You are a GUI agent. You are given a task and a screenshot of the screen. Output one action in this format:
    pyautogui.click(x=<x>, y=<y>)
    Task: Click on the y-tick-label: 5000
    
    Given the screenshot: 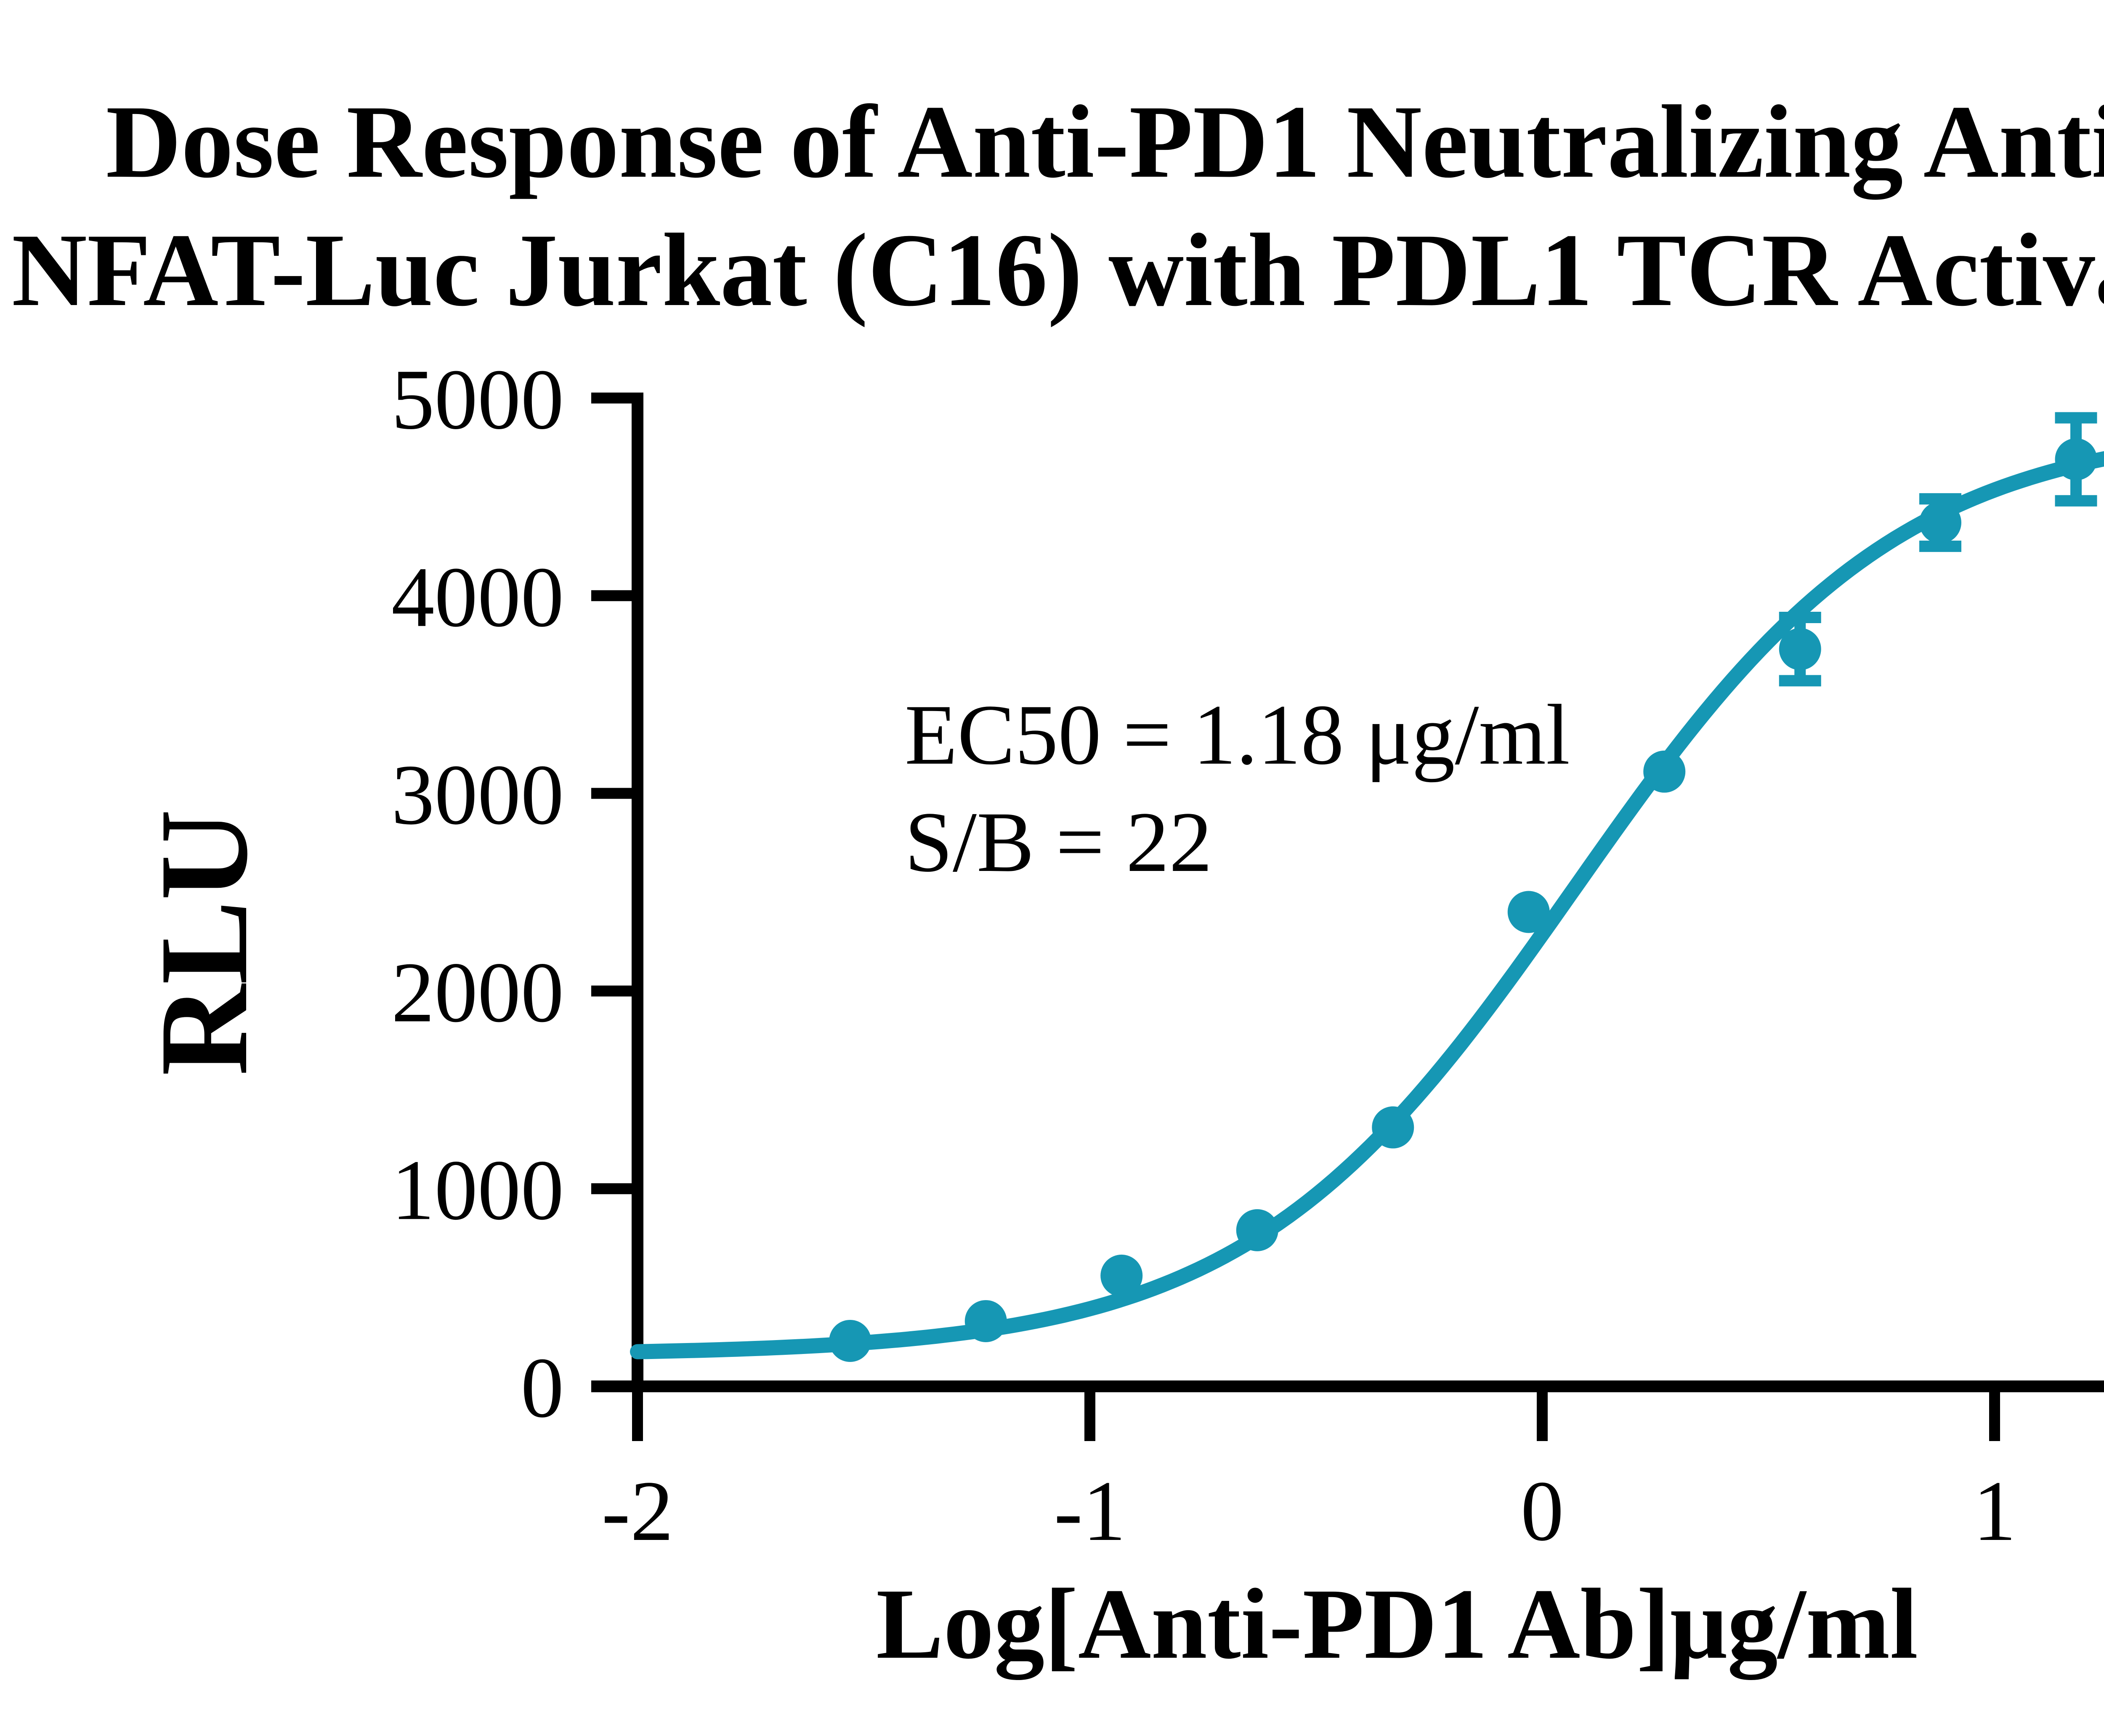 What is the action you would take?
    pyautogui.click(x=477, y=399)
    